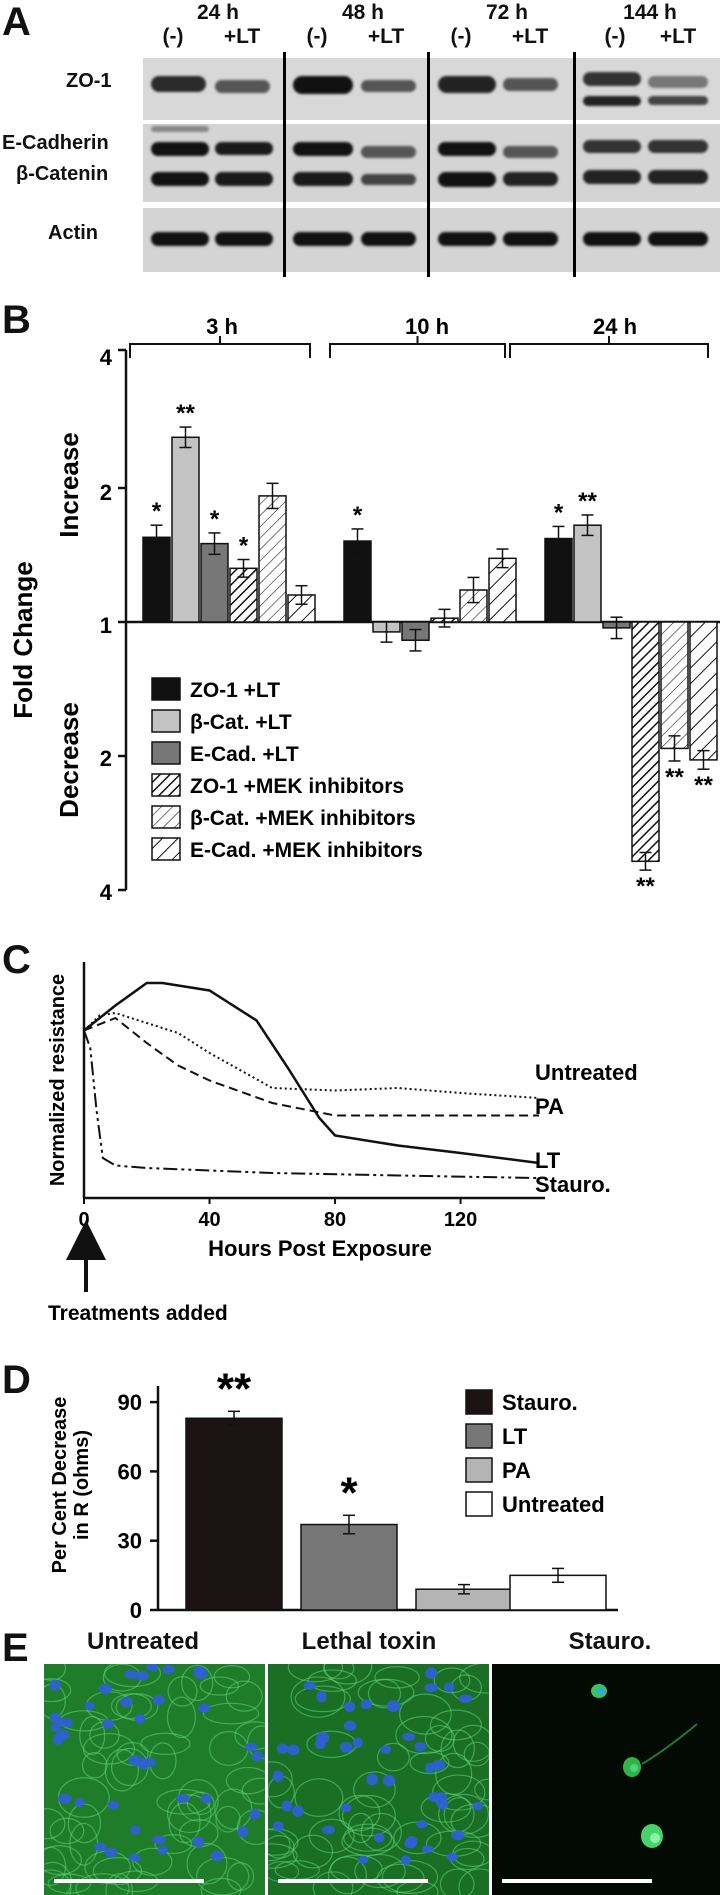  I want to click on decrease-label: Decrease, so click(69, 760).